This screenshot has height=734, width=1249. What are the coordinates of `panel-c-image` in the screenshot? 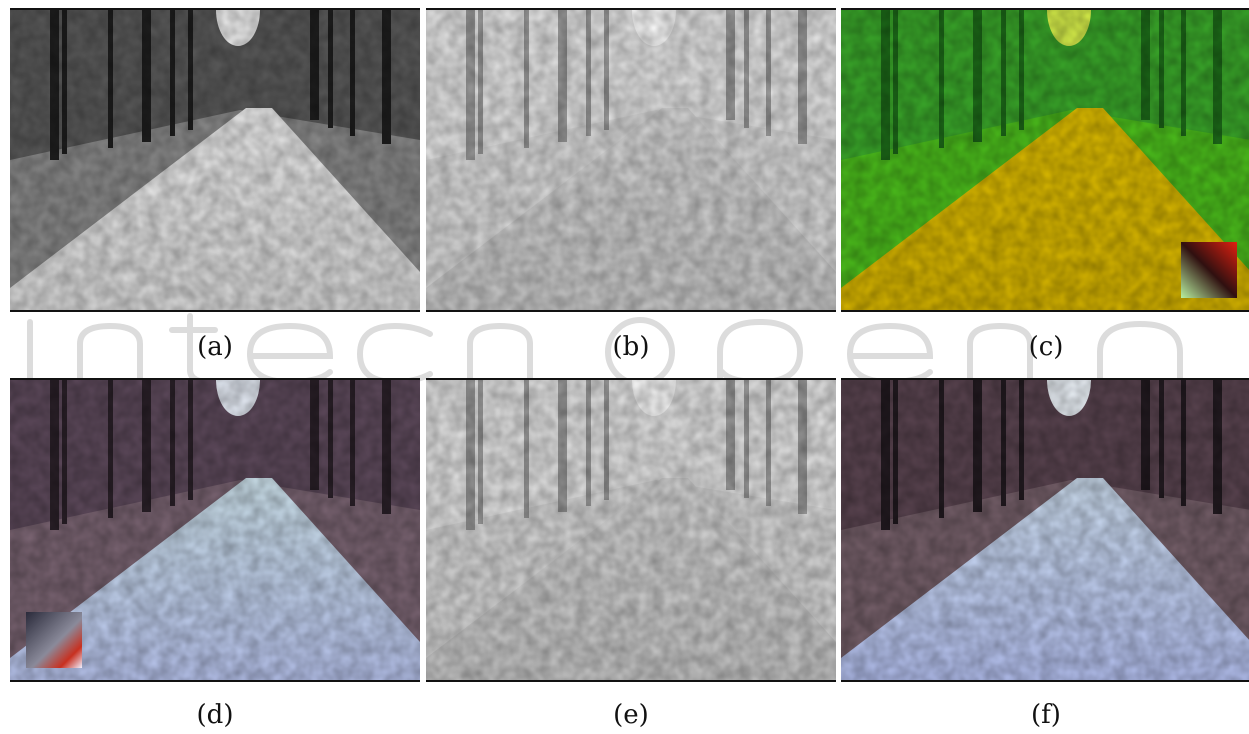 It's located at (1045, 160).